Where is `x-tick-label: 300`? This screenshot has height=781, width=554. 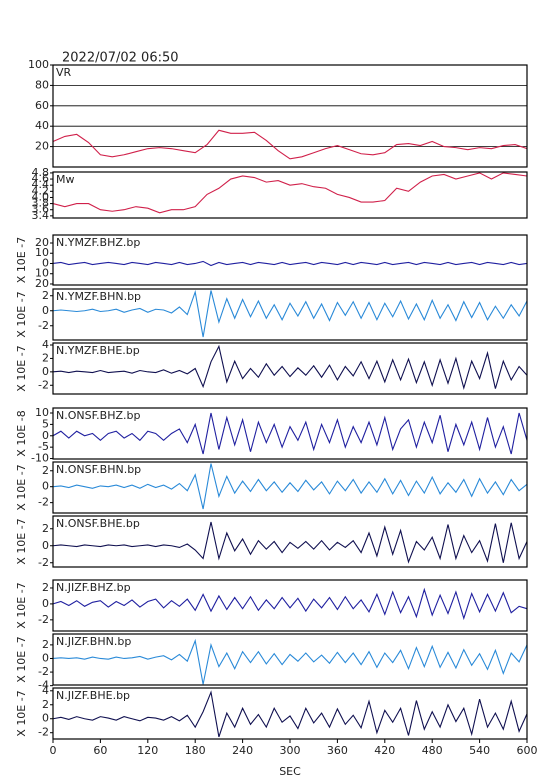 x-tick-label: 300 is located at coordinates (290, 750).